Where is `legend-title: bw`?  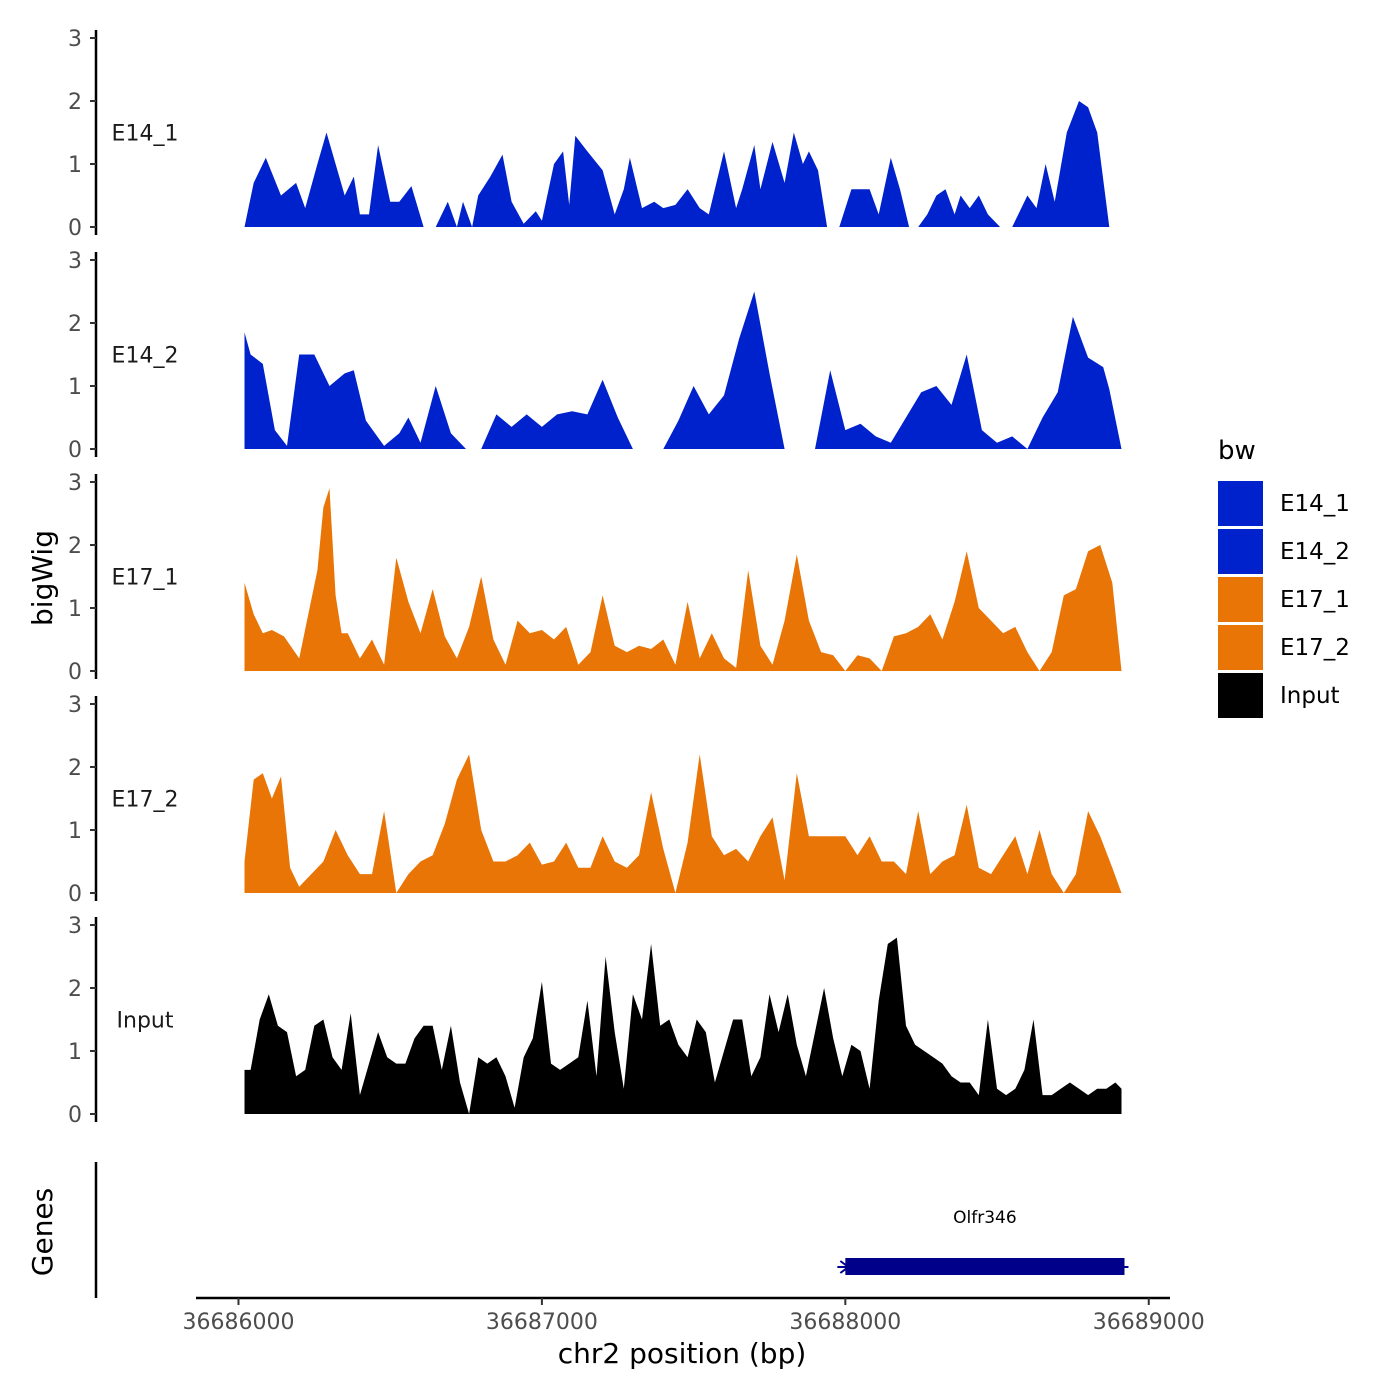 legend-title: bw is located at coordinates (1237, 451).